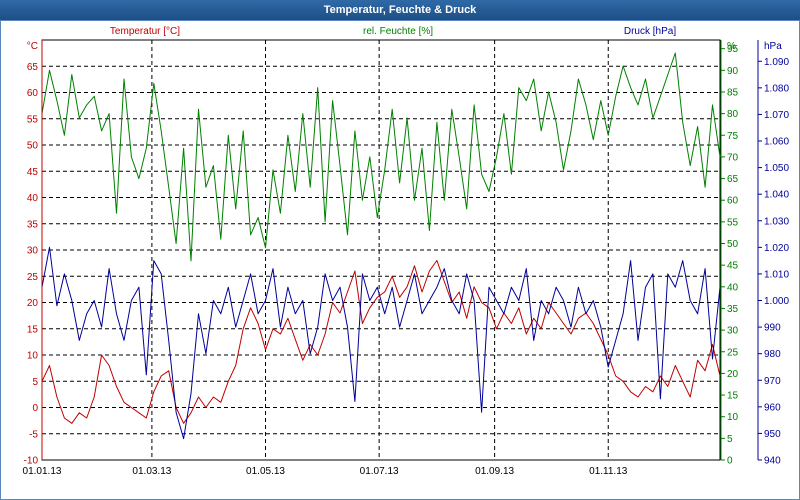 The height and width of the screenshot is (500, 800). What do you see at coordinates (776, 168) in the screenshot?
I see `pressure-tick-label: 1.050` at bounding box center [776, 168].